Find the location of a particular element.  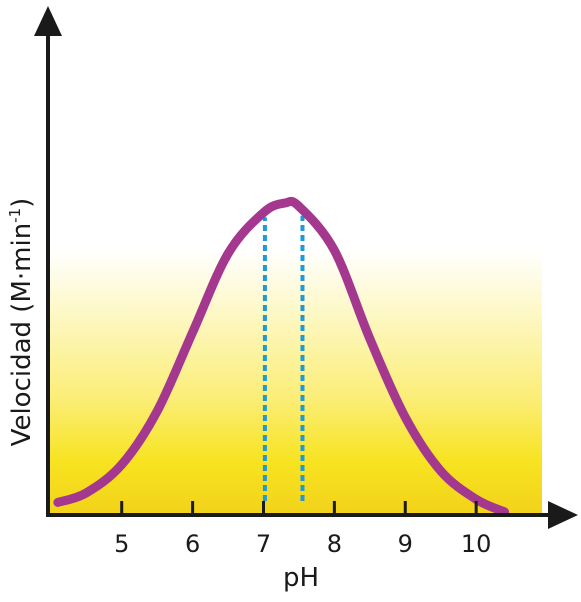

x-axis-label: pH is located at coordinates (301, 578).